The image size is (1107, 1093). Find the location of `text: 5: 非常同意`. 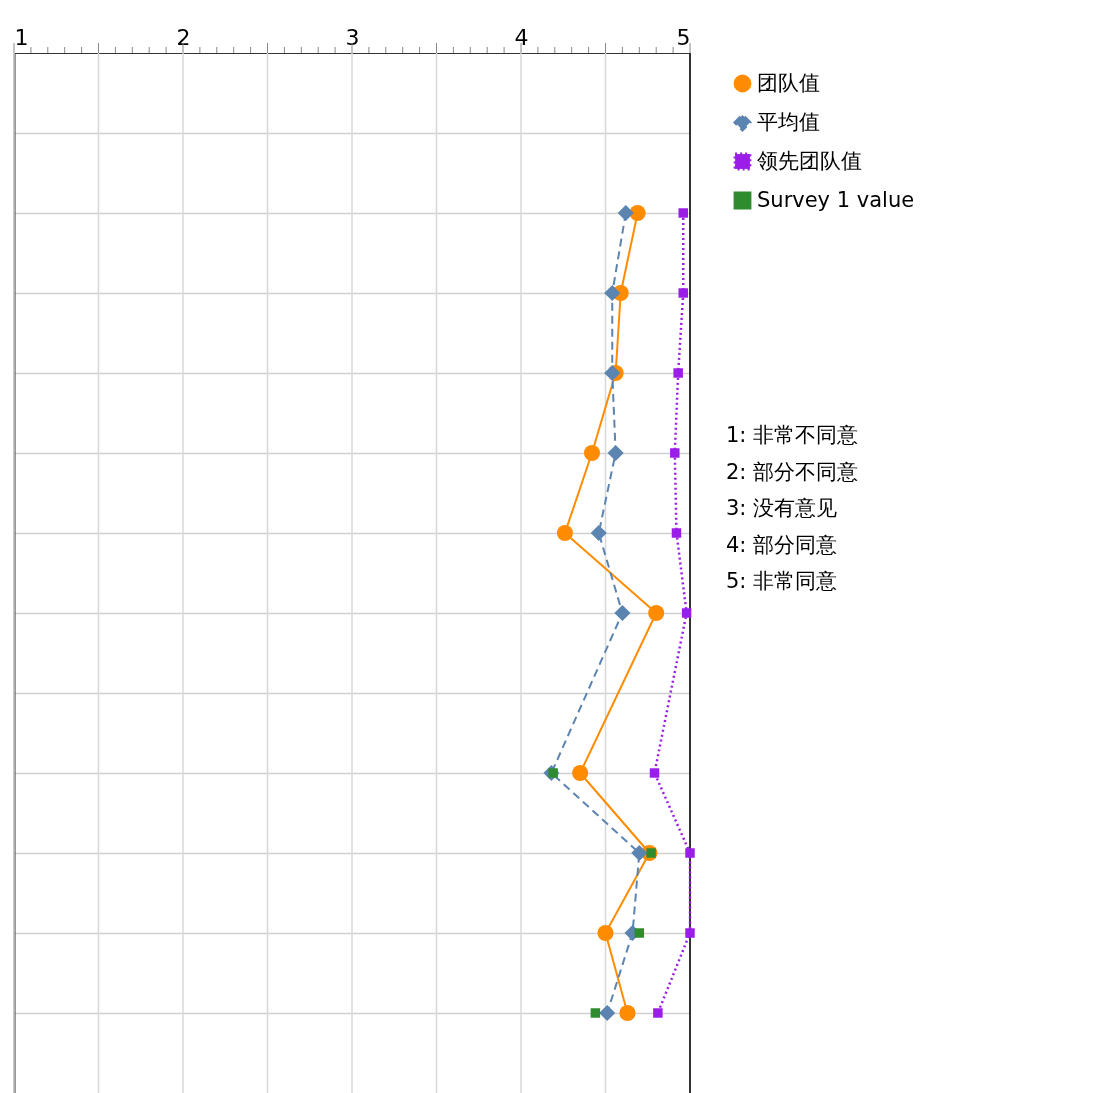

text: 5: 非常同意 is located at coordinates (782, 581).